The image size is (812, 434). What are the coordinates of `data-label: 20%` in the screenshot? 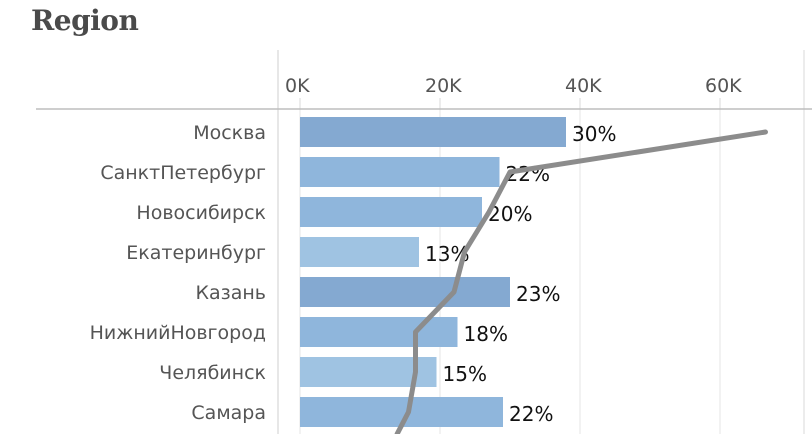 It's located at (510, 214).